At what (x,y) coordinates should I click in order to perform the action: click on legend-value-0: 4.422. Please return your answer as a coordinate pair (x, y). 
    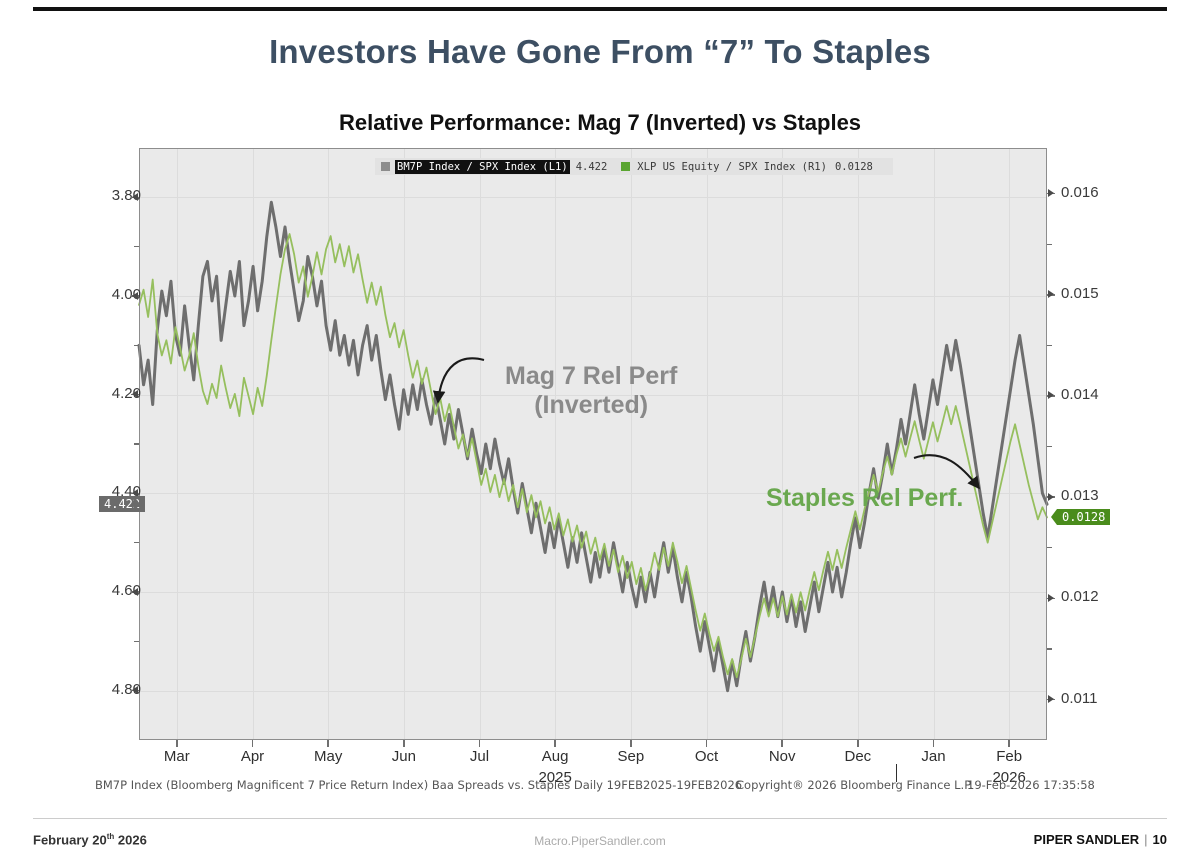
    Looking at the image, I should click on (591, 166).